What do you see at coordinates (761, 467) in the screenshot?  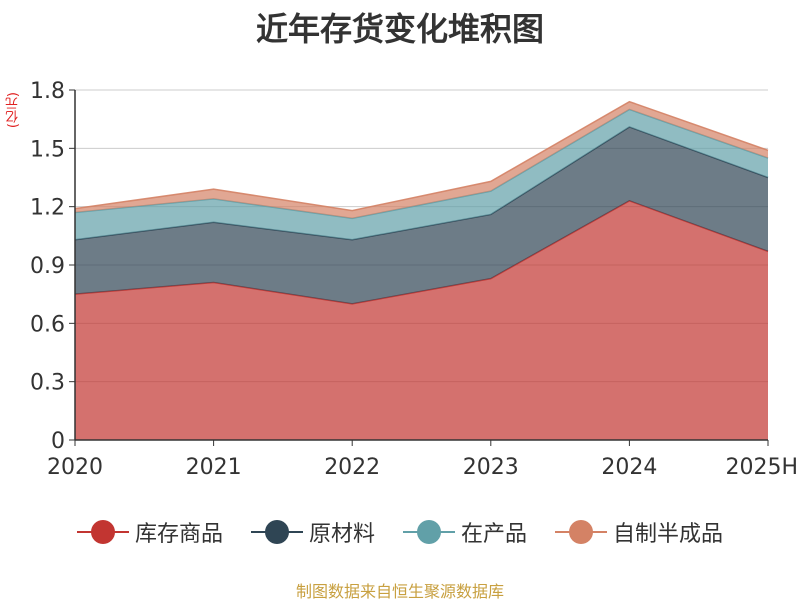 I see `x-tick-label: 2025H` at bounding box center [761, 467].